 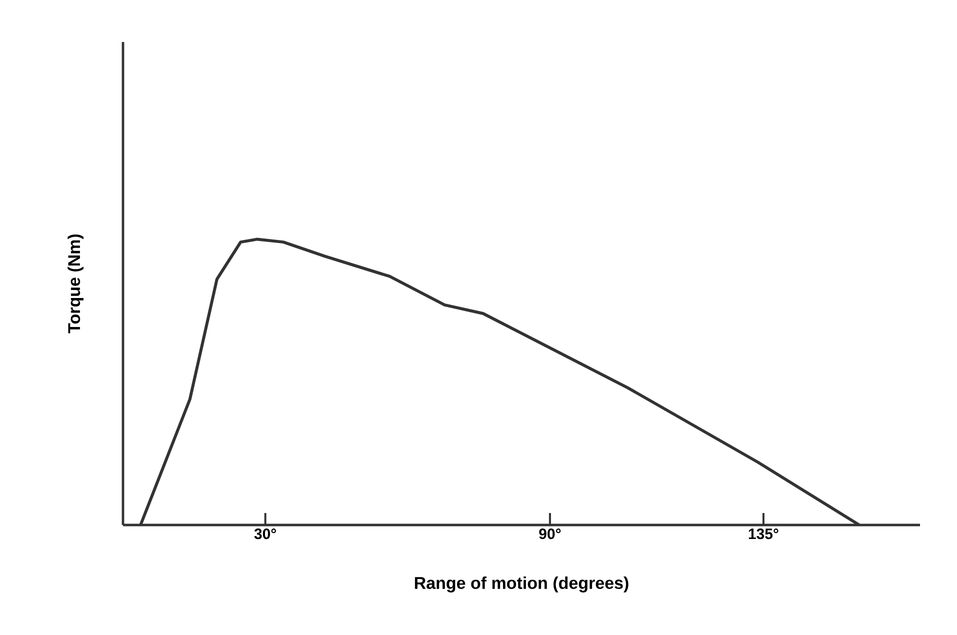 I want to click on x-tick-label: 30°, so click(x=265, y=534).